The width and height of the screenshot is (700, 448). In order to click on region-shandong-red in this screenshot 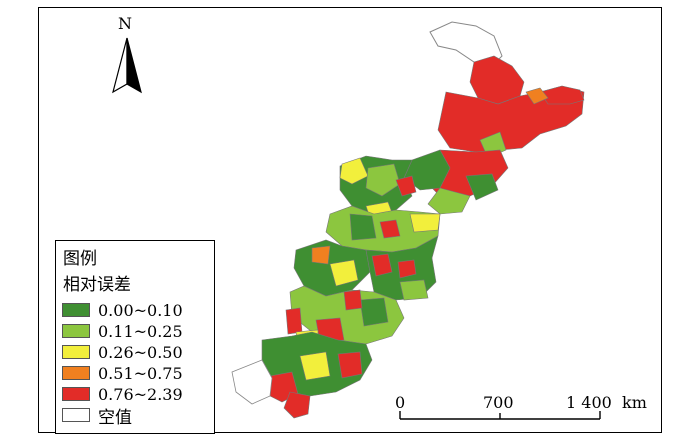, I will do `click(382, 265)`.